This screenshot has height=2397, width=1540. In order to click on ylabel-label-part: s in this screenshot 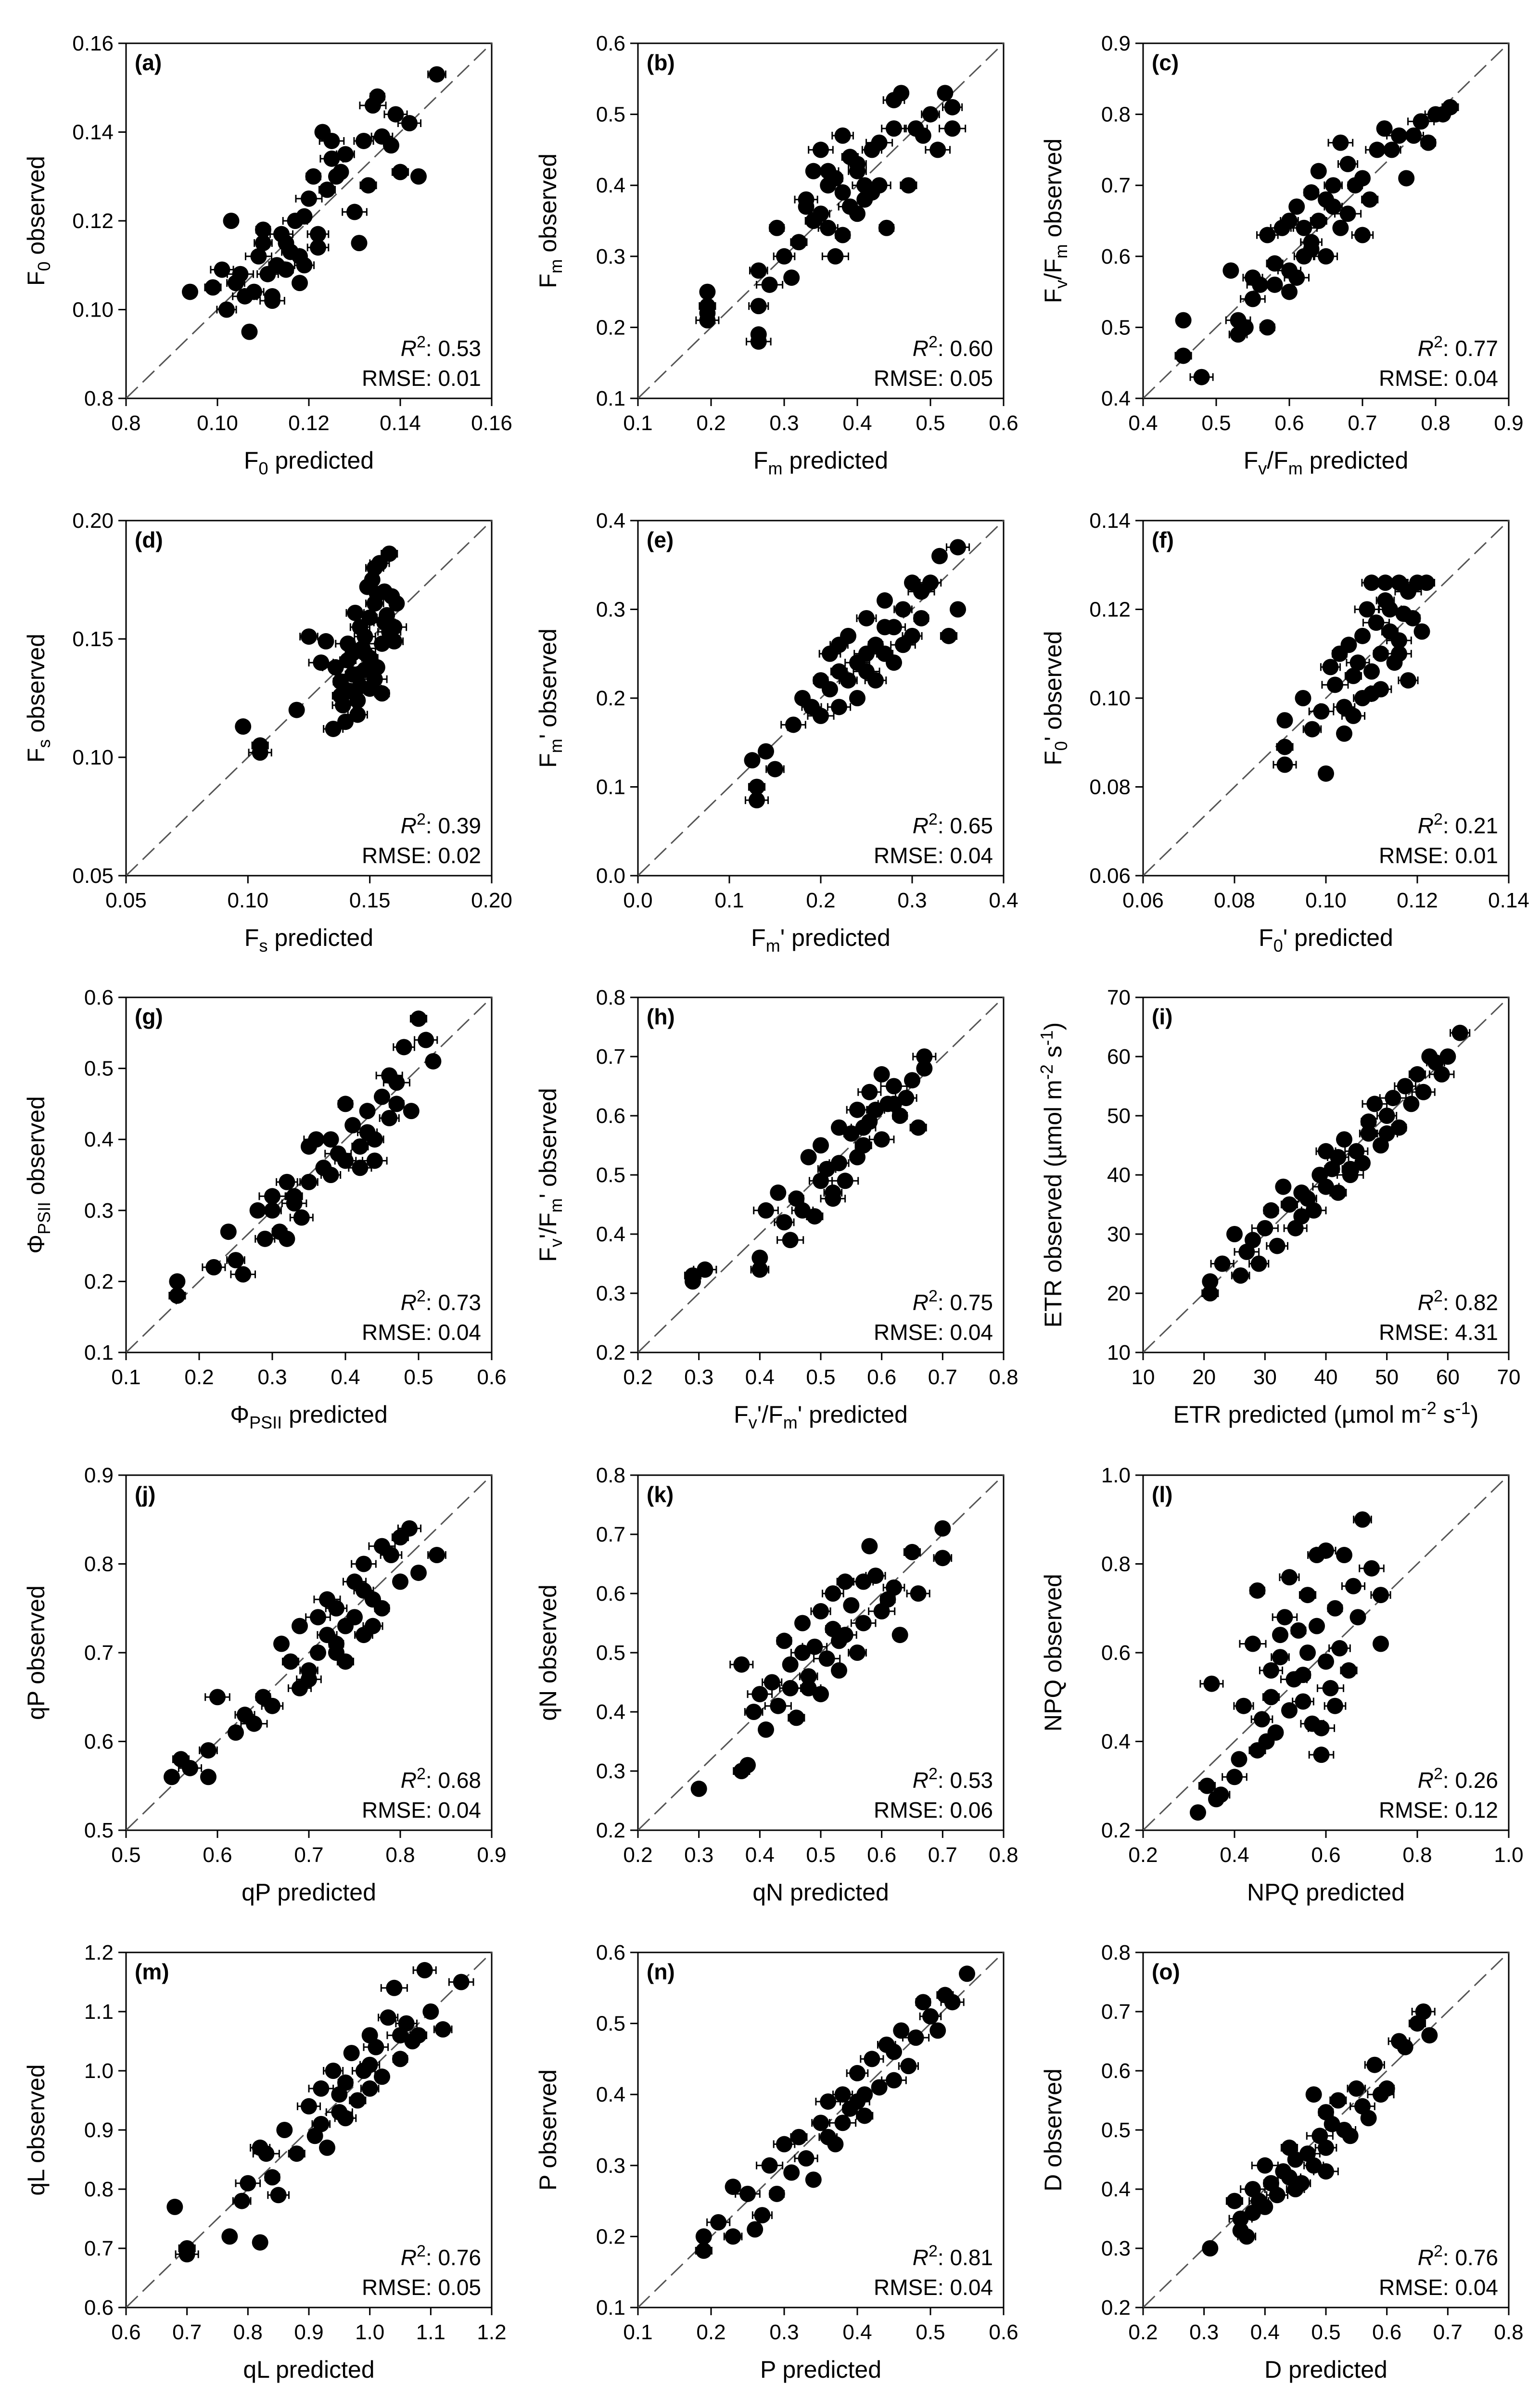, I will do `click(44, 744)`.